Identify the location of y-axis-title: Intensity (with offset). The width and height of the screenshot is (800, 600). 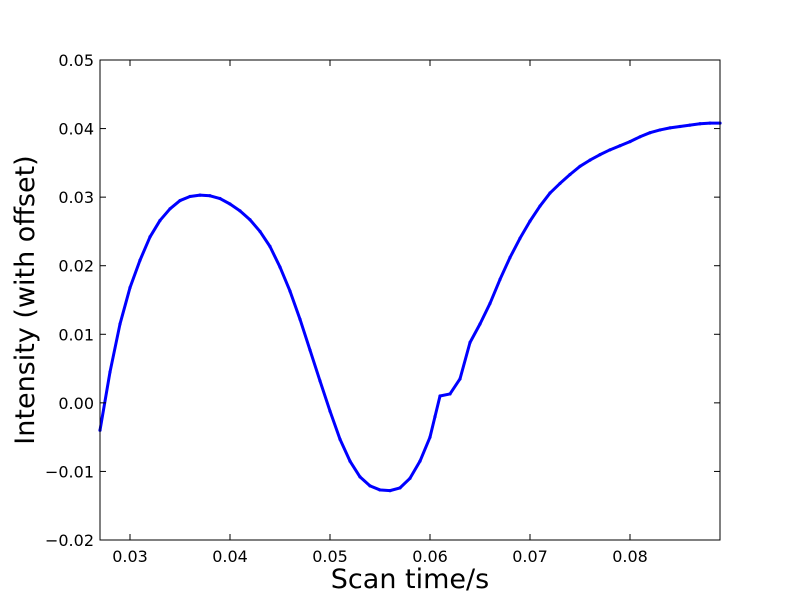
(25, 299).